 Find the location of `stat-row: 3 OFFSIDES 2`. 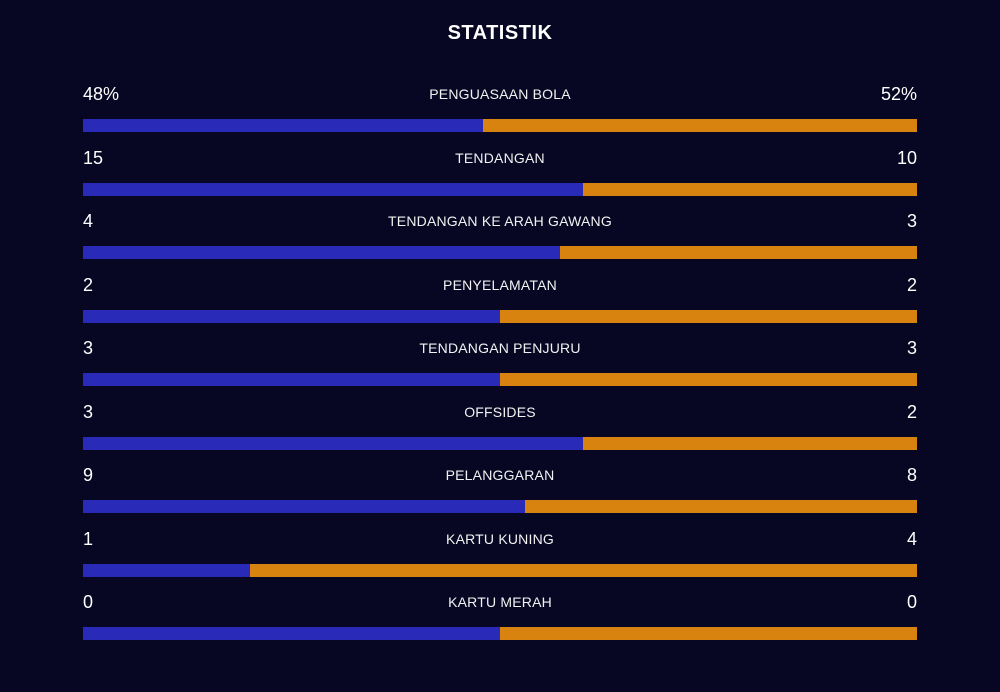

stat-row: 3 OFFSIDES 2 is located at coordinates (500, 430).